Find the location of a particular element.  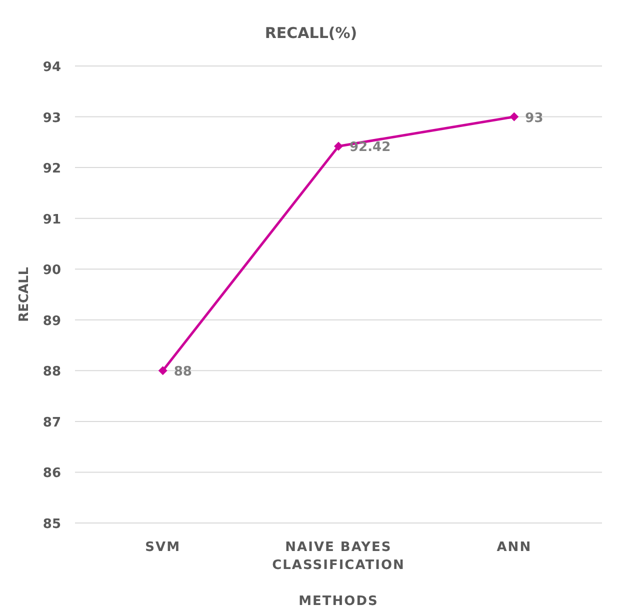

y-tick-label: 94 is located at coordinates (51, 67).